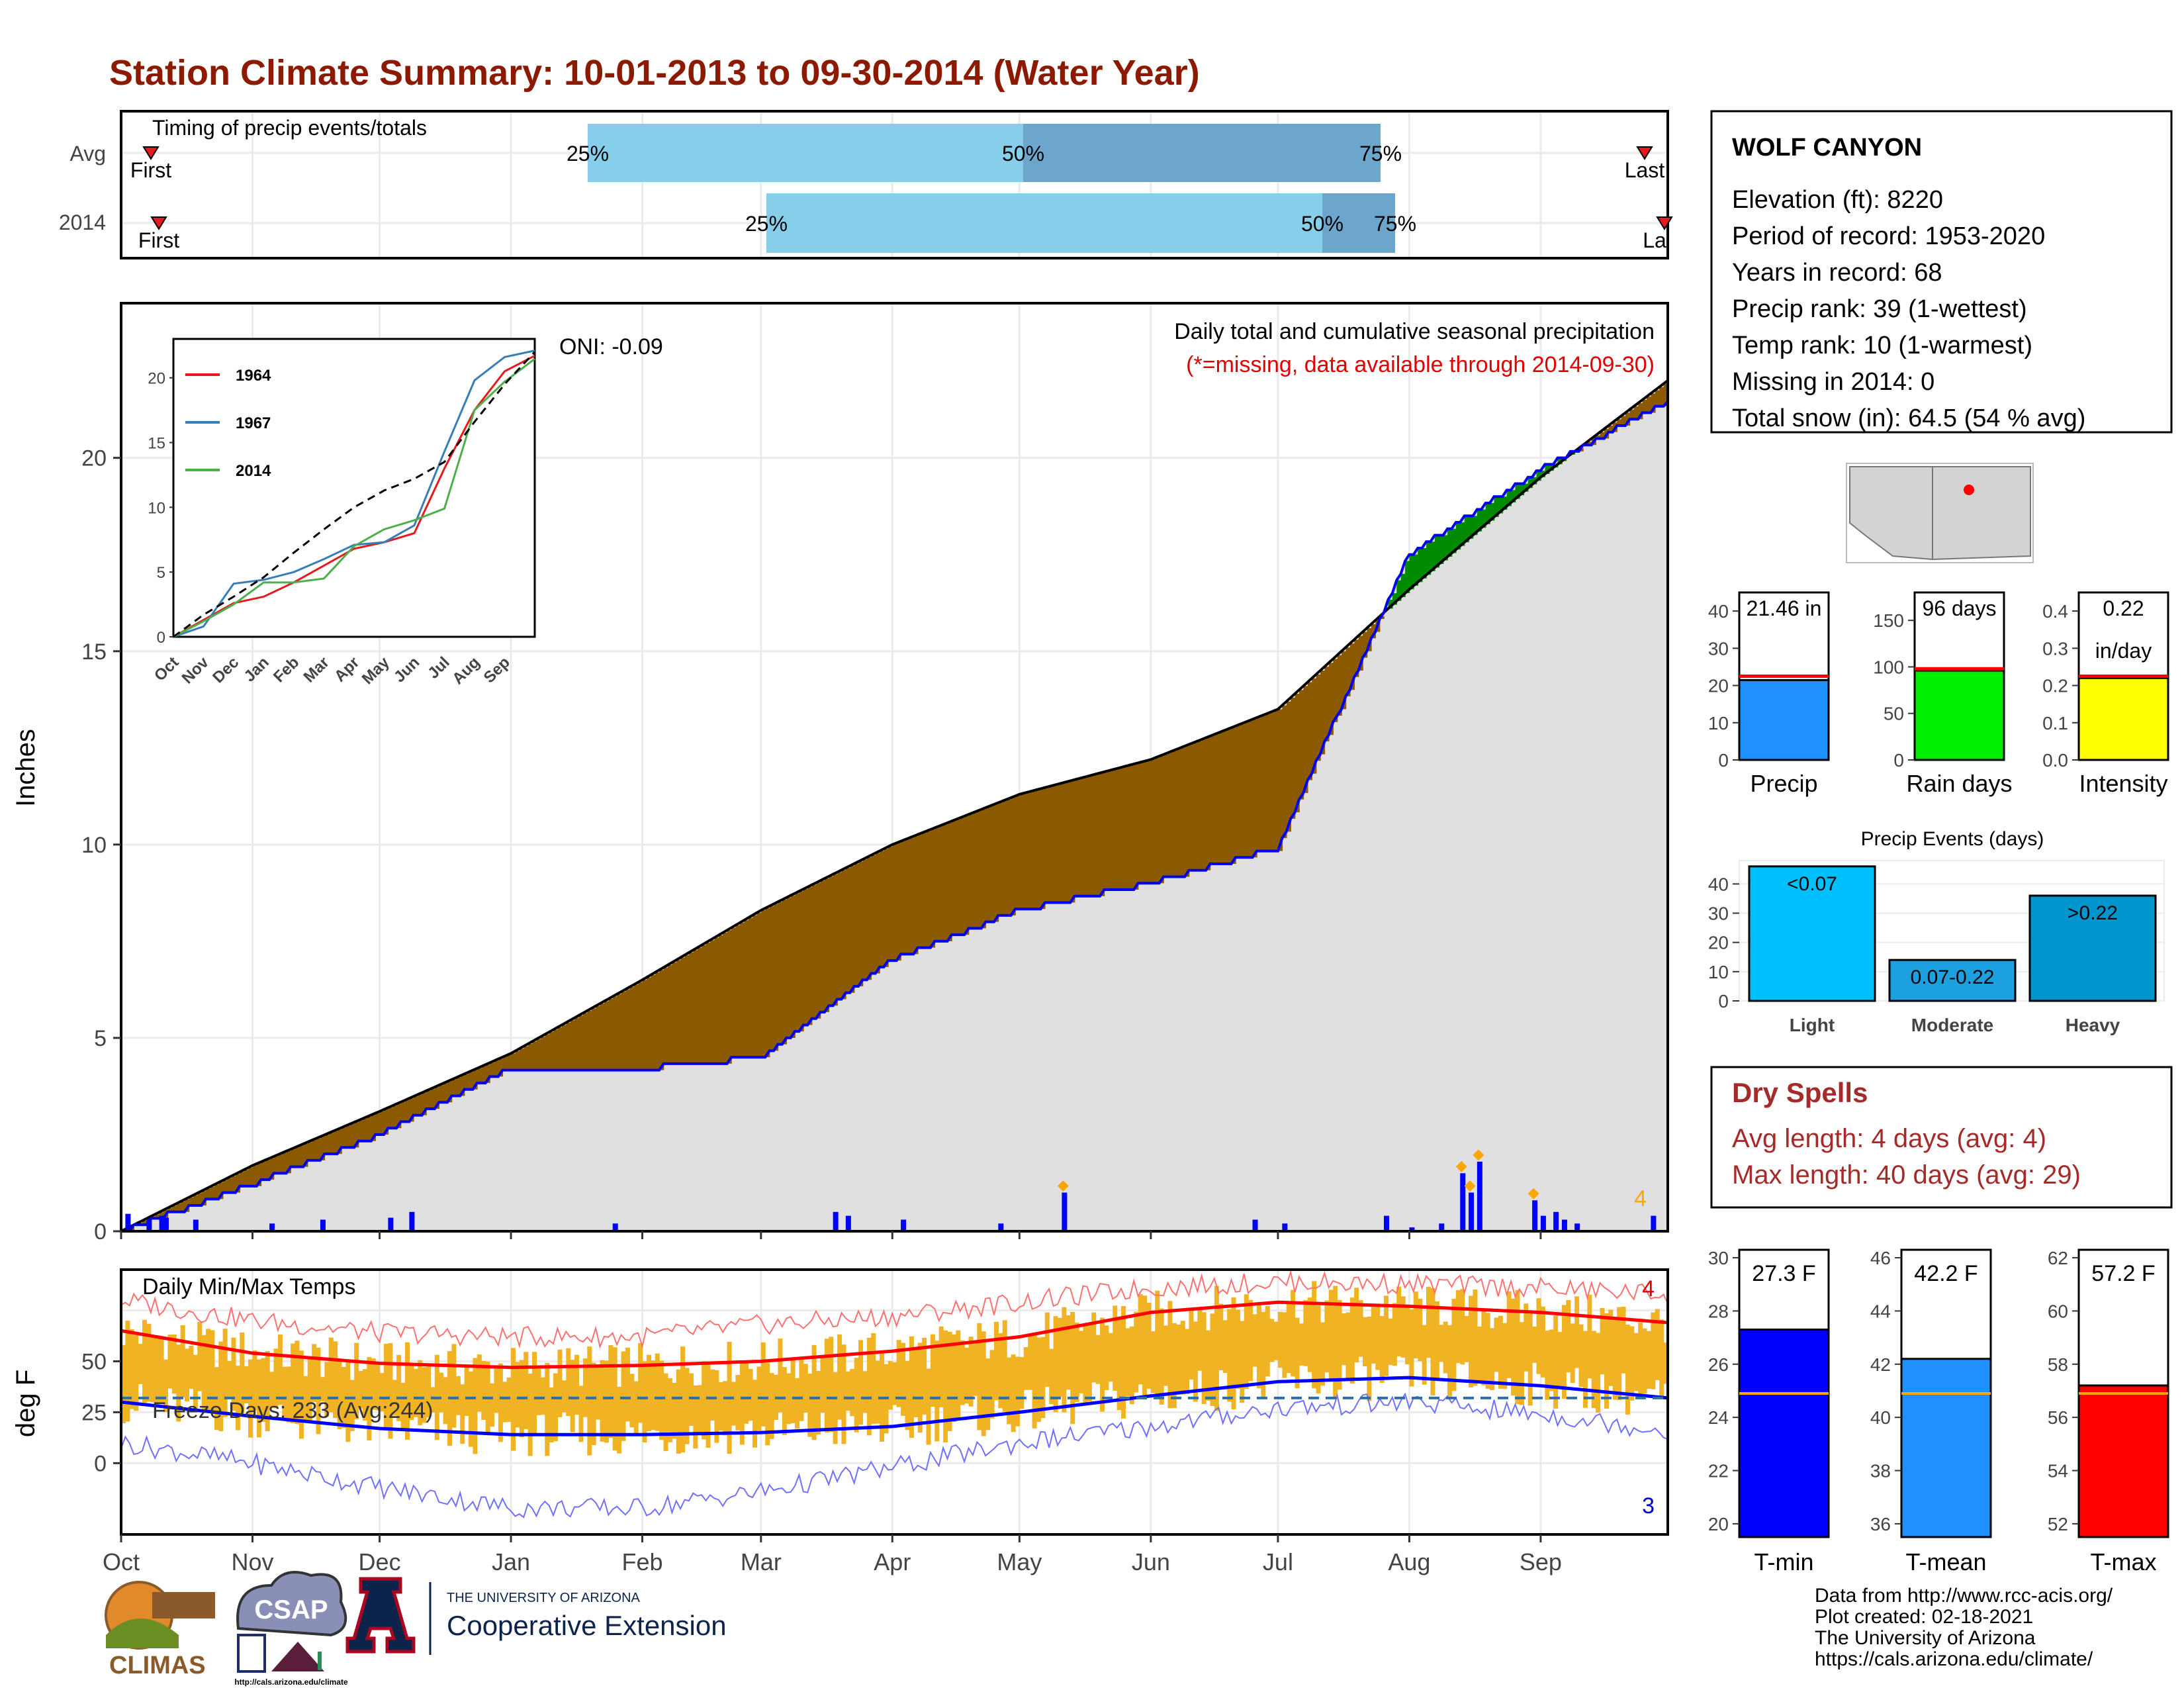 The width and height of the screenshot is (2184, 1688). Describe the element at coordinates (1784, 1561) in the screenshot. I see `temp-bar-label: T-min` at that location.